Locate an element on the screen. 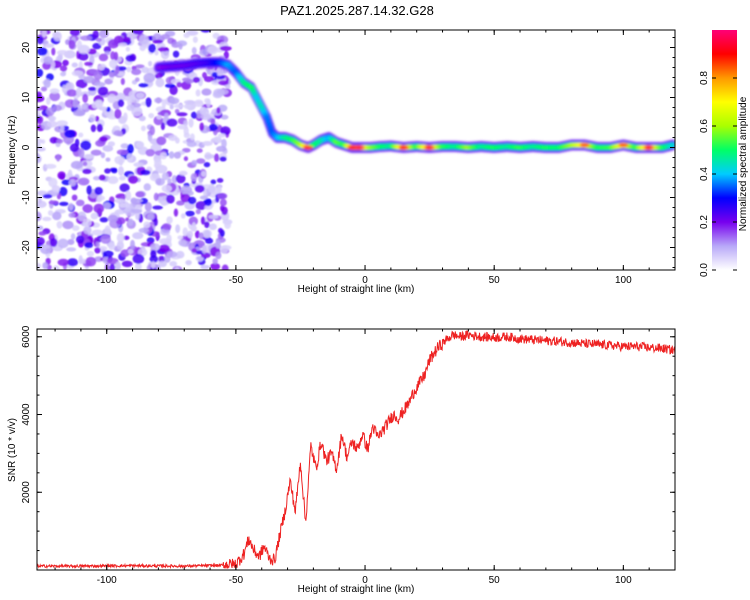 This screenshot has height=600, width=750. snr-x-label: Height of straight line (km) is located at coordinates (356, 589).